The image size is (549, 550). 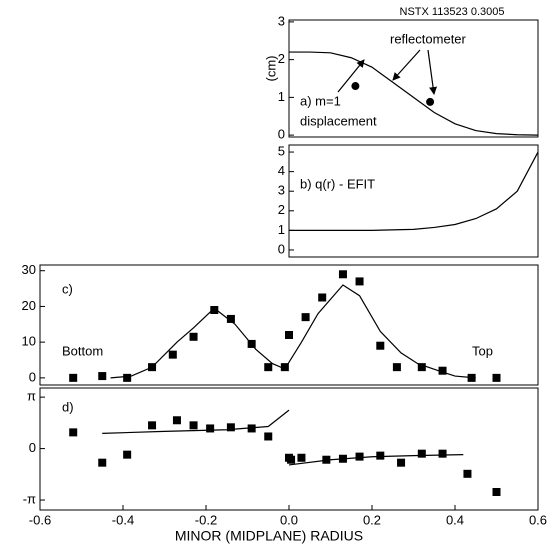 I want to click on y-tick-label: 30, so click(x=29, y=269).